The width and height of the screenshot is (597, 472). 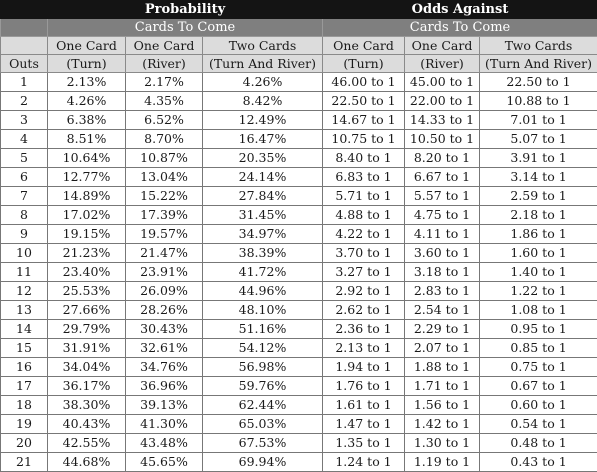 I want to click on odds-river-cell: 2.29 to 1, so click(x=442, y=329).